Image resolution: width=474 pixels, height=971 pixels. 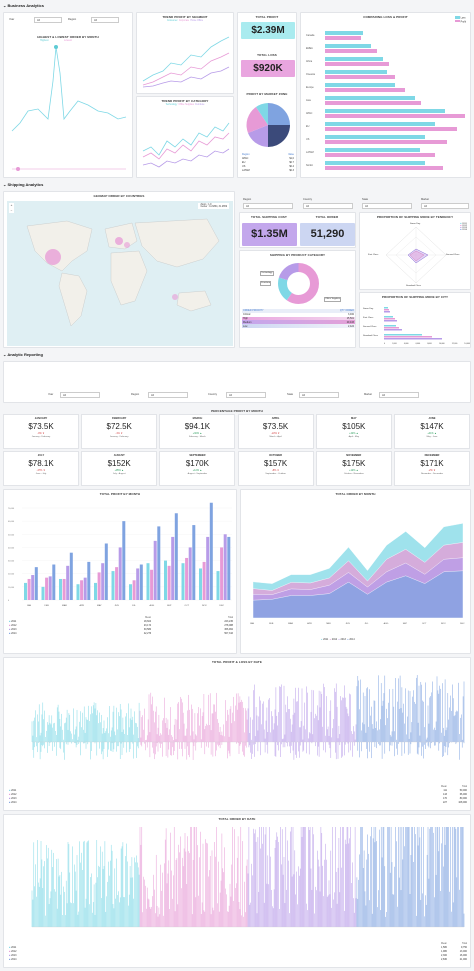 I want to click on legend-corporate: Corporate, so click(x=184, y=21).